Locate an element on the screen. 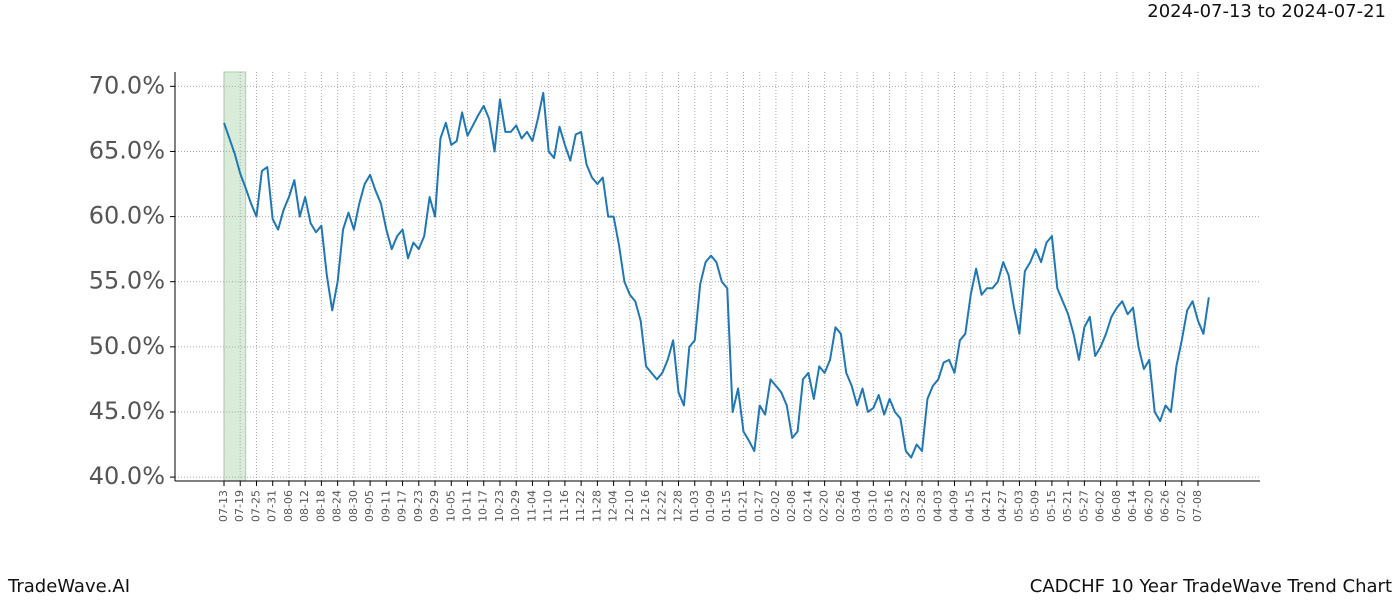  x-tick-label: 04-09 is located at coordinates (954, 506).